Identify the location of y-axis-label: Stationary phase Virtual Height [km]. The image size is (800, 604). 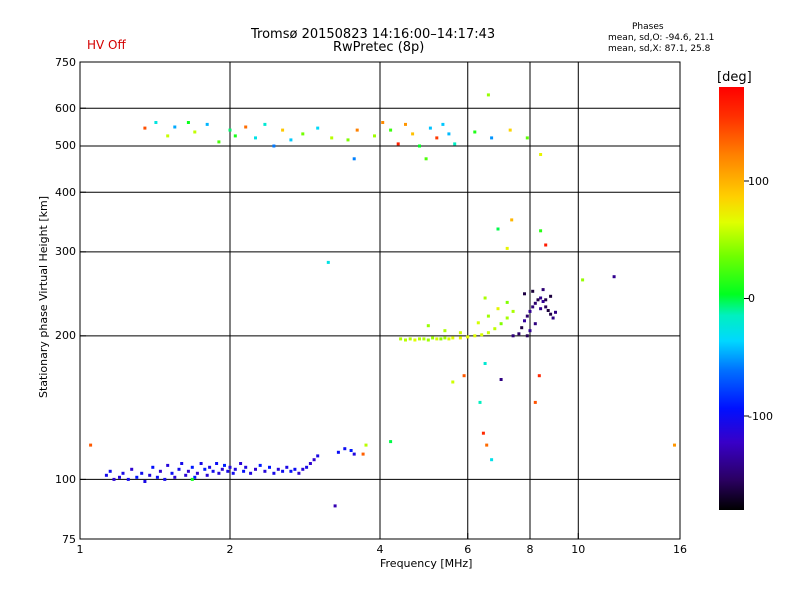
(43, 296).